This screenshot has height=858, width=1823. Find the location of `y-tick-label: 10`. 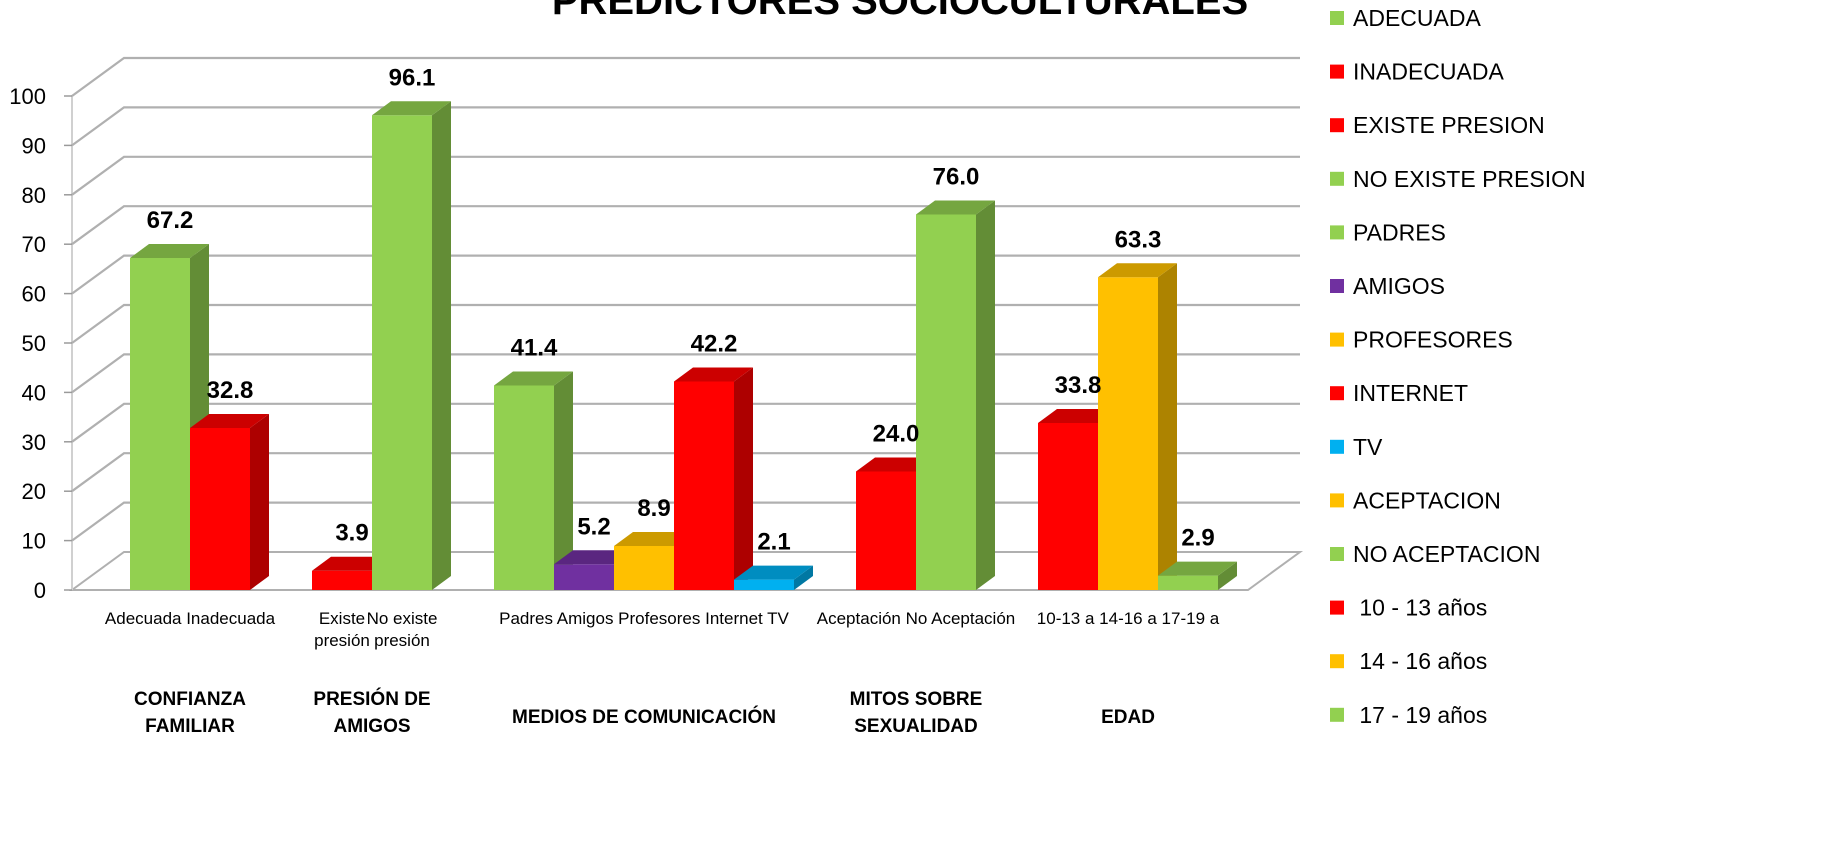

y-tick-label: 10 is located at coordinates (34, 541).